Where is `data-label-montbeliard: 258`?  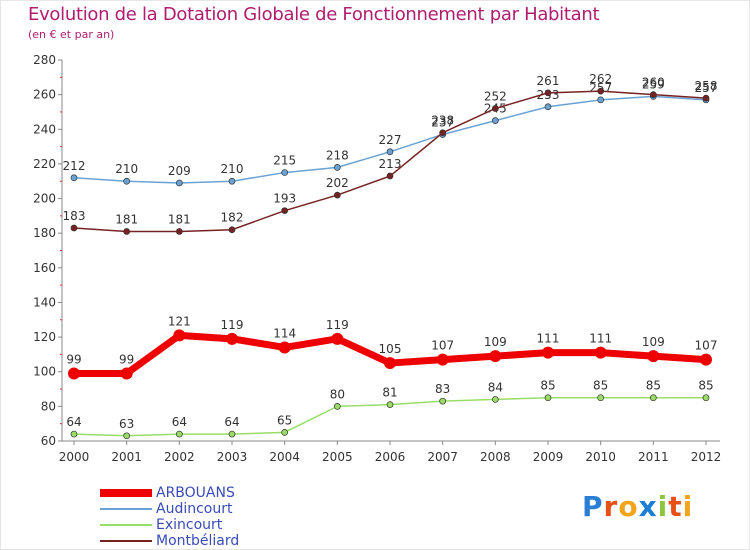
data-label-montbeliard: 258 is located at coordinates (706, 86).